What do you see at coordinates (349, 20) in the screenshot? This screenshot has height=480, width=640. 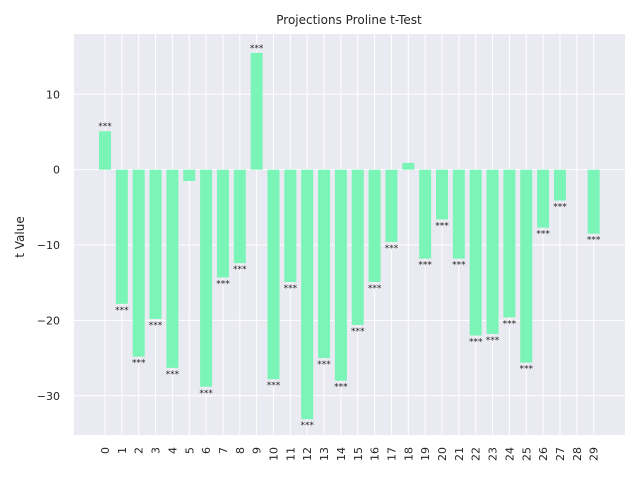 I see `chart-title: Projections Proline t-Test` at bounding box center [349, 20].